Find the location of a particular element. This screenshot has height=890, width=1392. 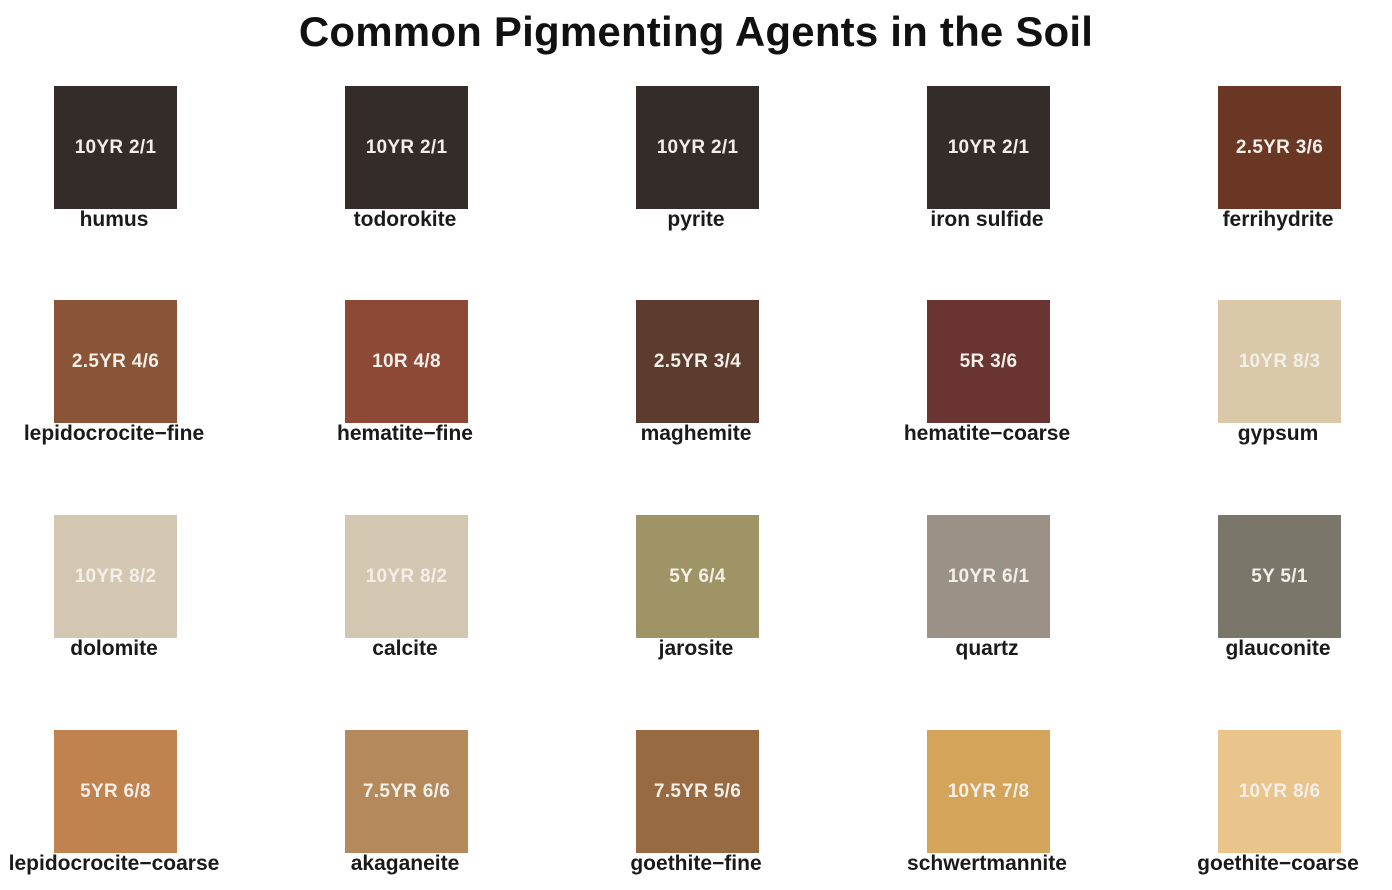

munsell-code: 10YR 6/1 is located at coordinates (988, 576).